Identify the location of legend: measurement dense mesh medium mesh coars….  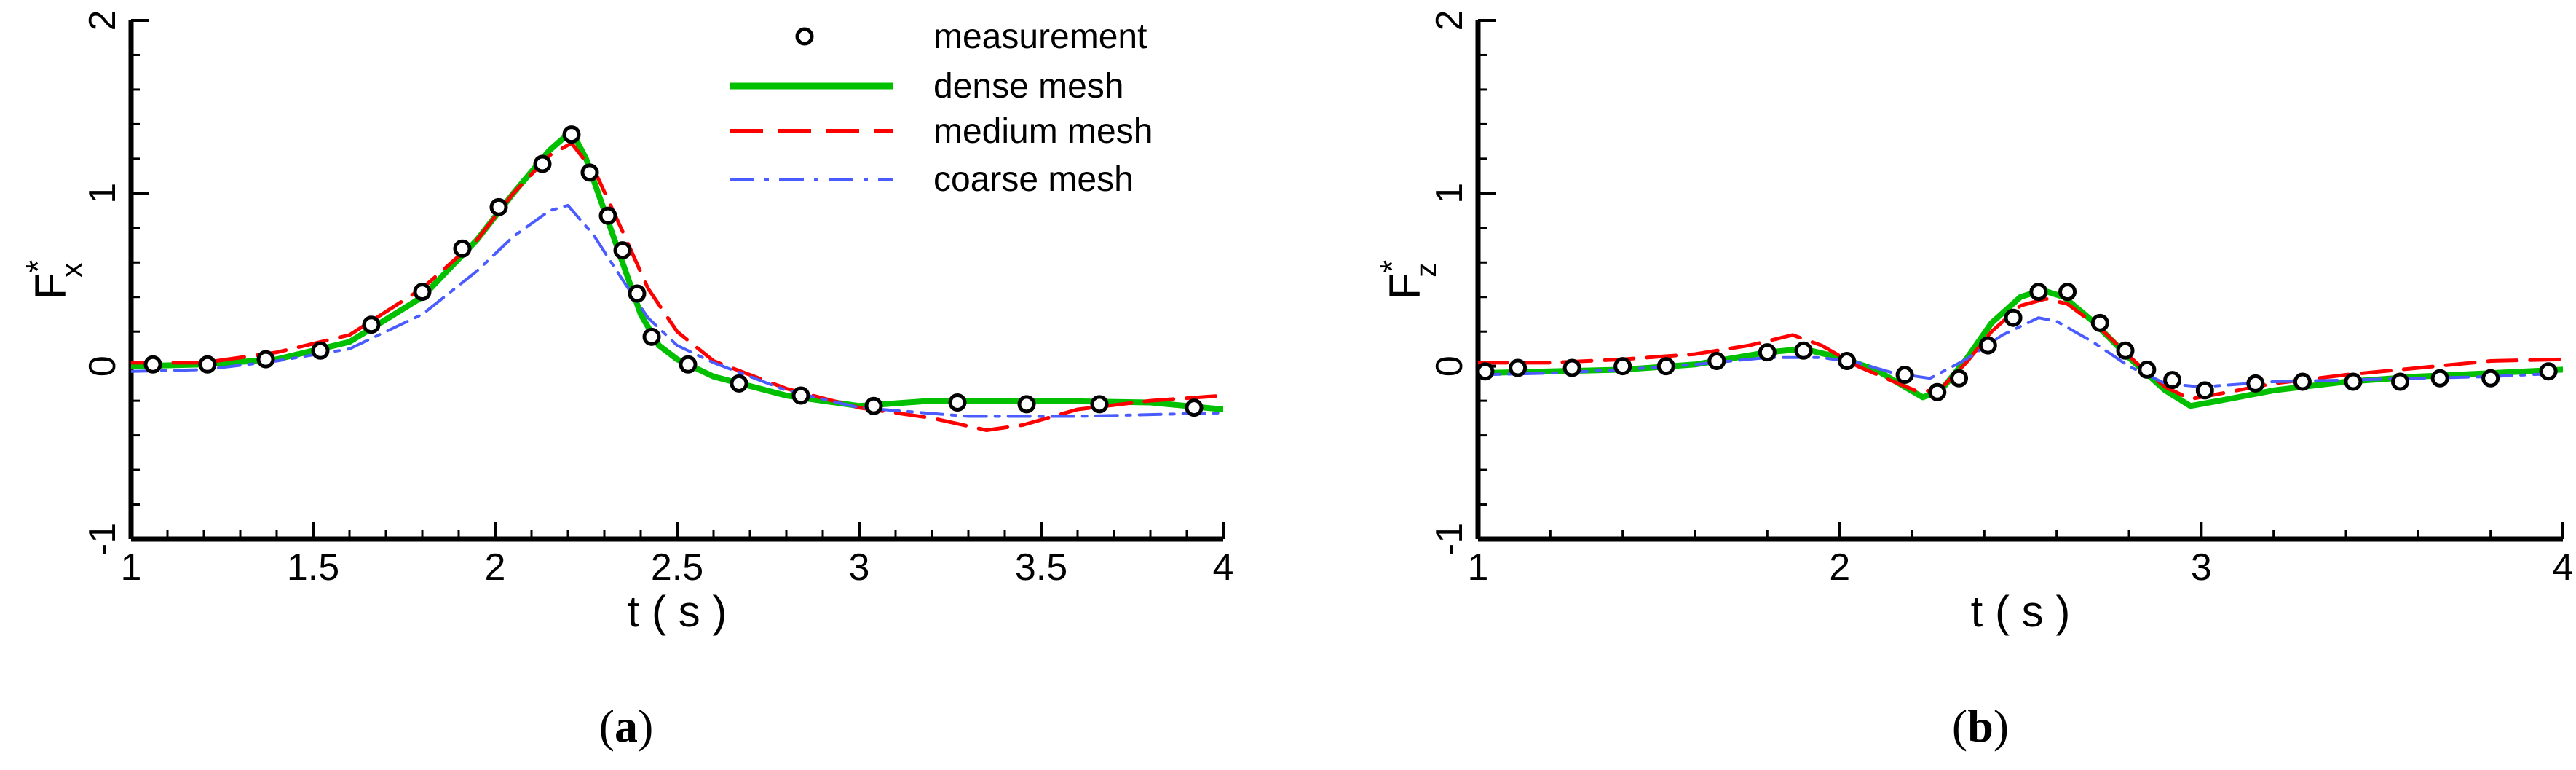
(942, 108).